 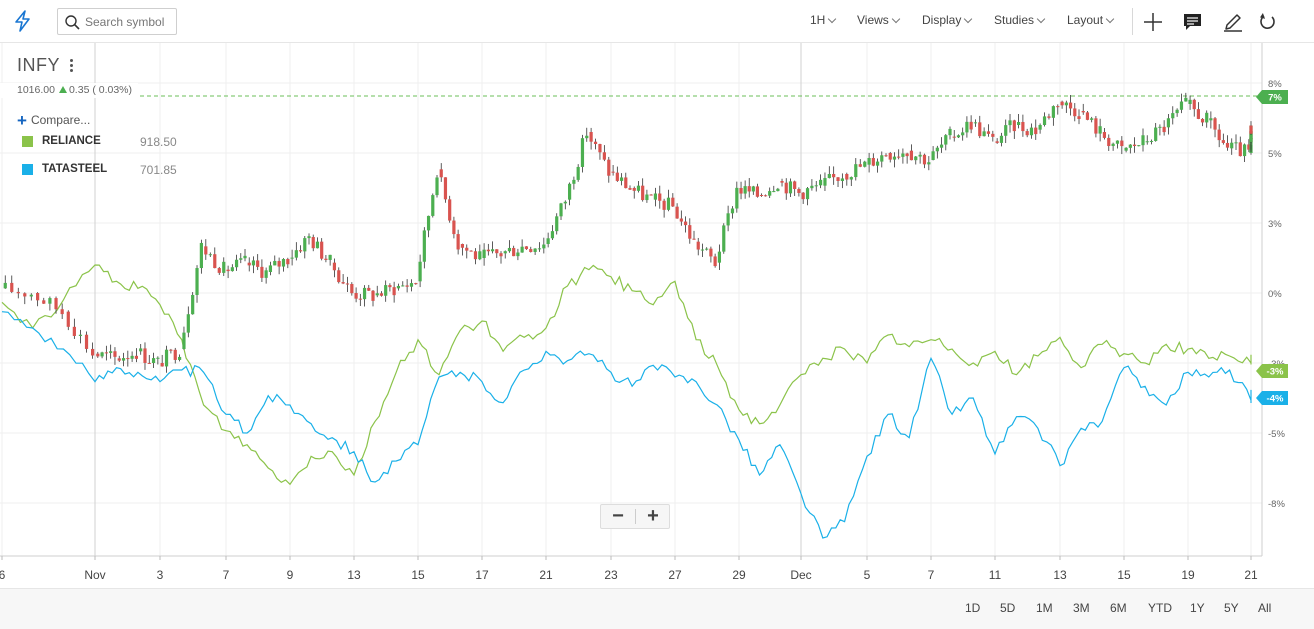 I want to click on display-menu: Display, so click(x=947, y=20).